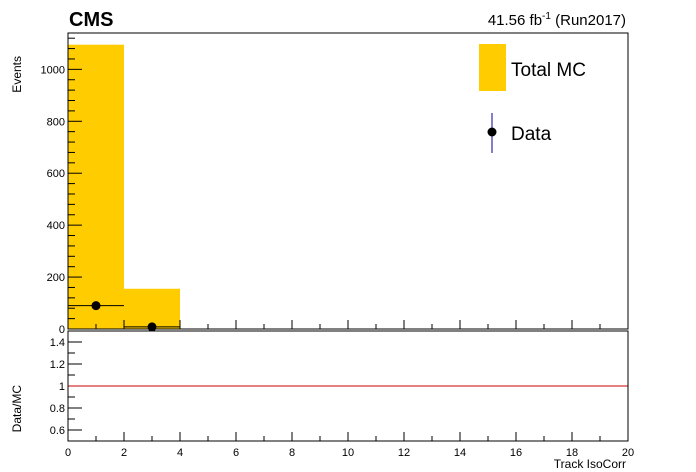 This screenshot has width=696, height=472. Describe the element at coordinates (57, 343) in the screenshot. I see `ratio-y-tick-label: 1.4` at that location.